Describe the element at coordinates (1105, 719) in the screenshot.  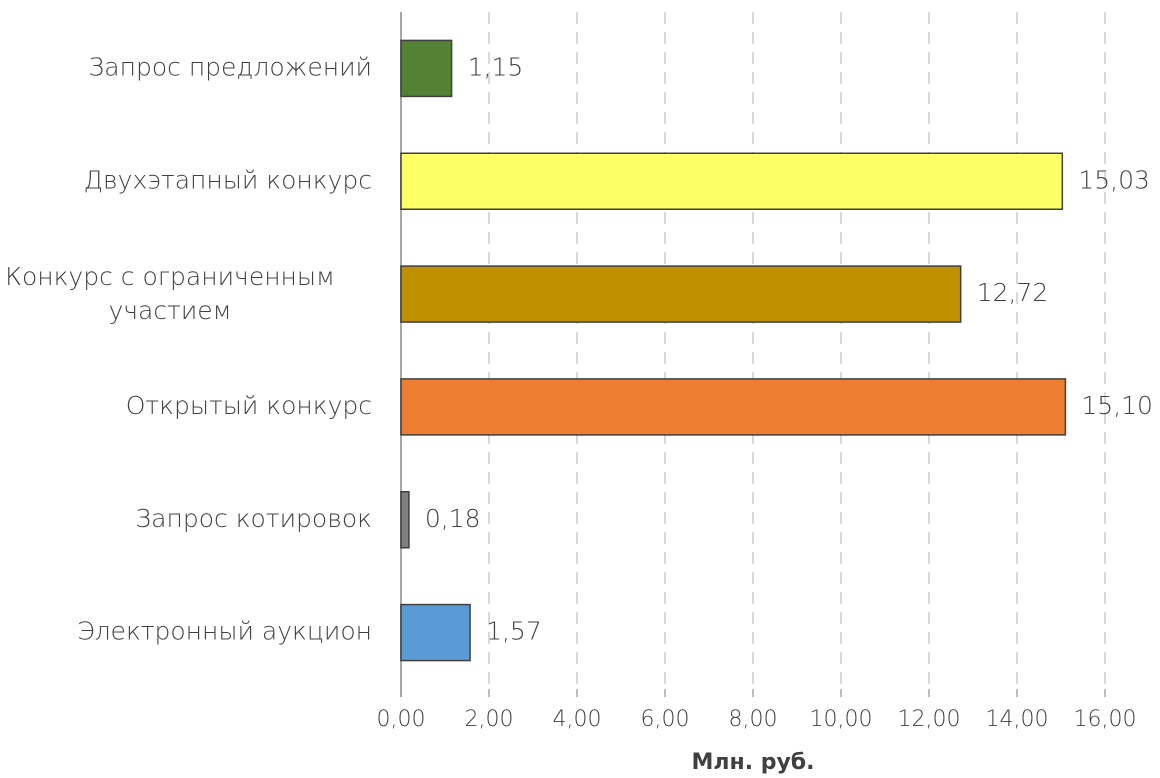
I see `x-tick-label: 16,00` at that location.